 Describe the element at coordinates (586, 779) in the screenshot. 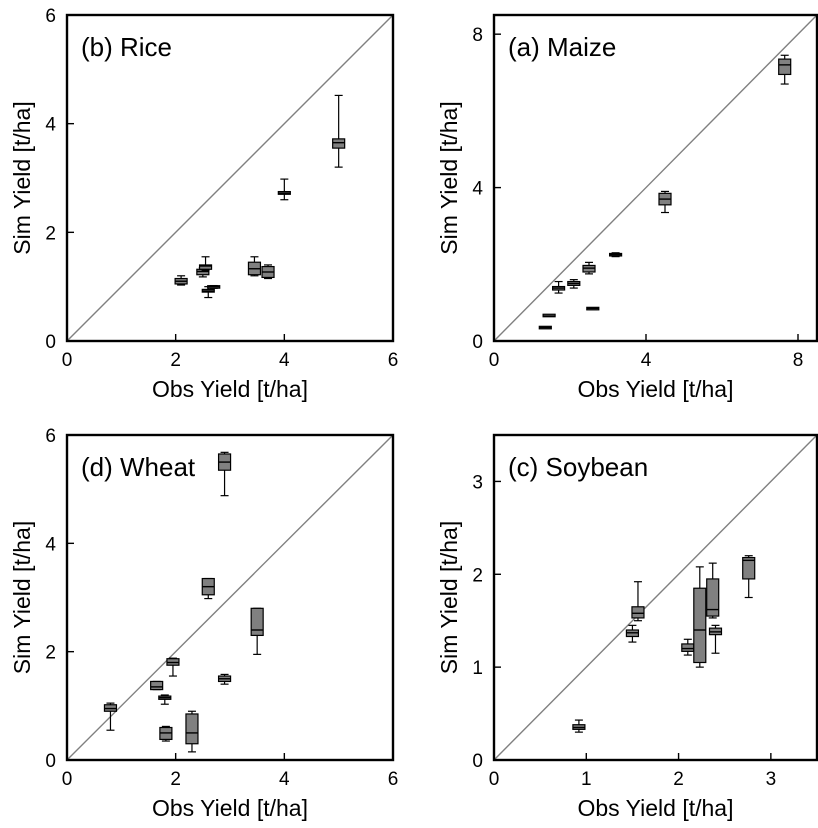

I see `x-tick-label: 1` at that location.